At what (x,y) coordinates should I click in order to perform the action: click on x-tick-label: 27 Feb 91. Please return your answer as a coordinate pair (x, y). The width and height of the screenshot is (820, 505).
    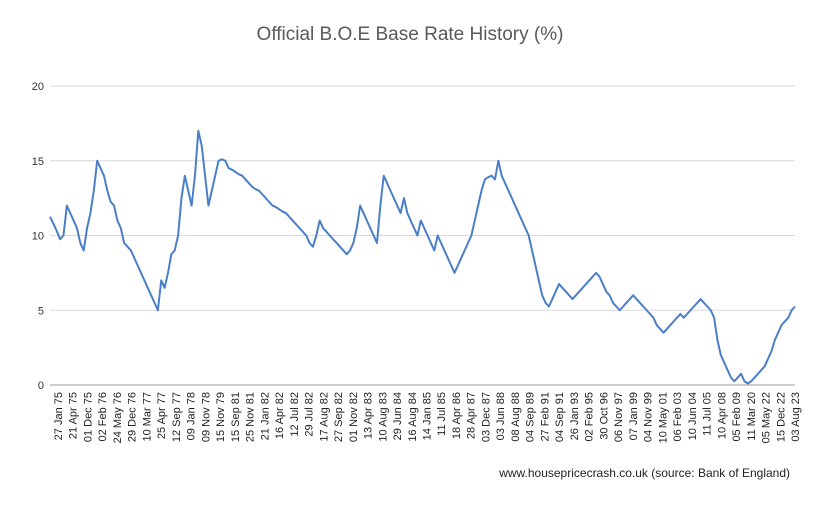
    Looking at the image, I should click on (545, 417).